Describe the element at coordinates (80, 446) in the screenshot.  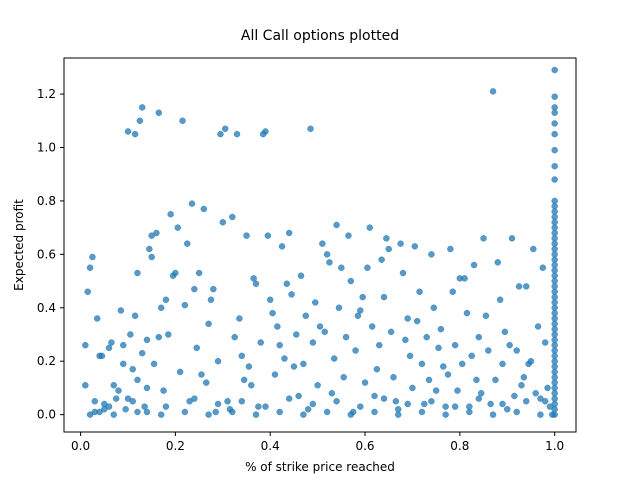
I see `x-tick-label: 0.0` at that location.